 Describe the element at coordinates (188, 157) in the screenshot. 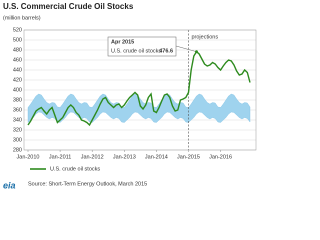

I see `x-tick-label: Jan-2015` at that location.